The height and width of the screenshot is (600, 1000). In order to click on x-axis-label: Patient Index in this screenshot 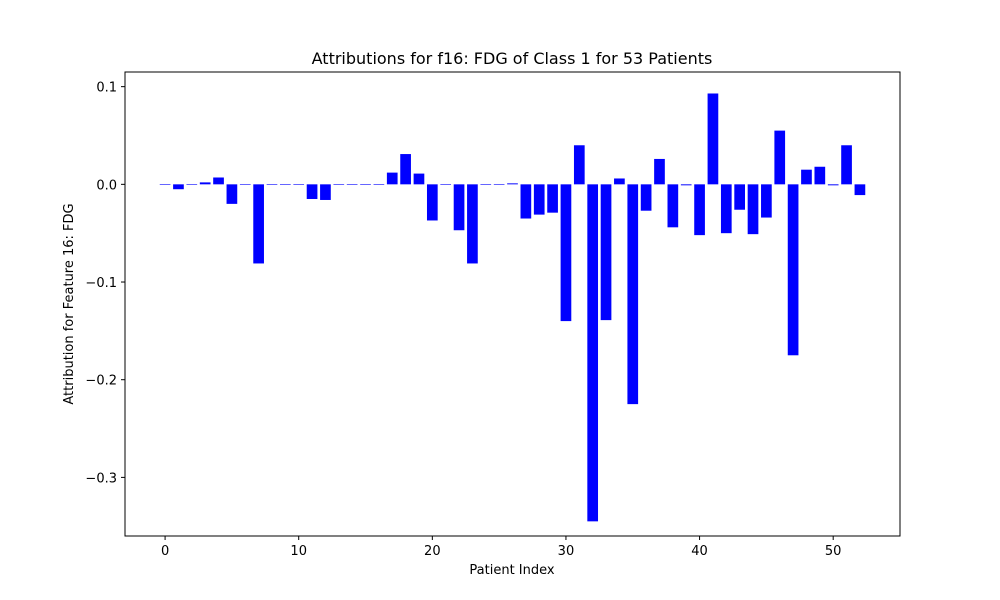, I will do `click(511, 570)`.